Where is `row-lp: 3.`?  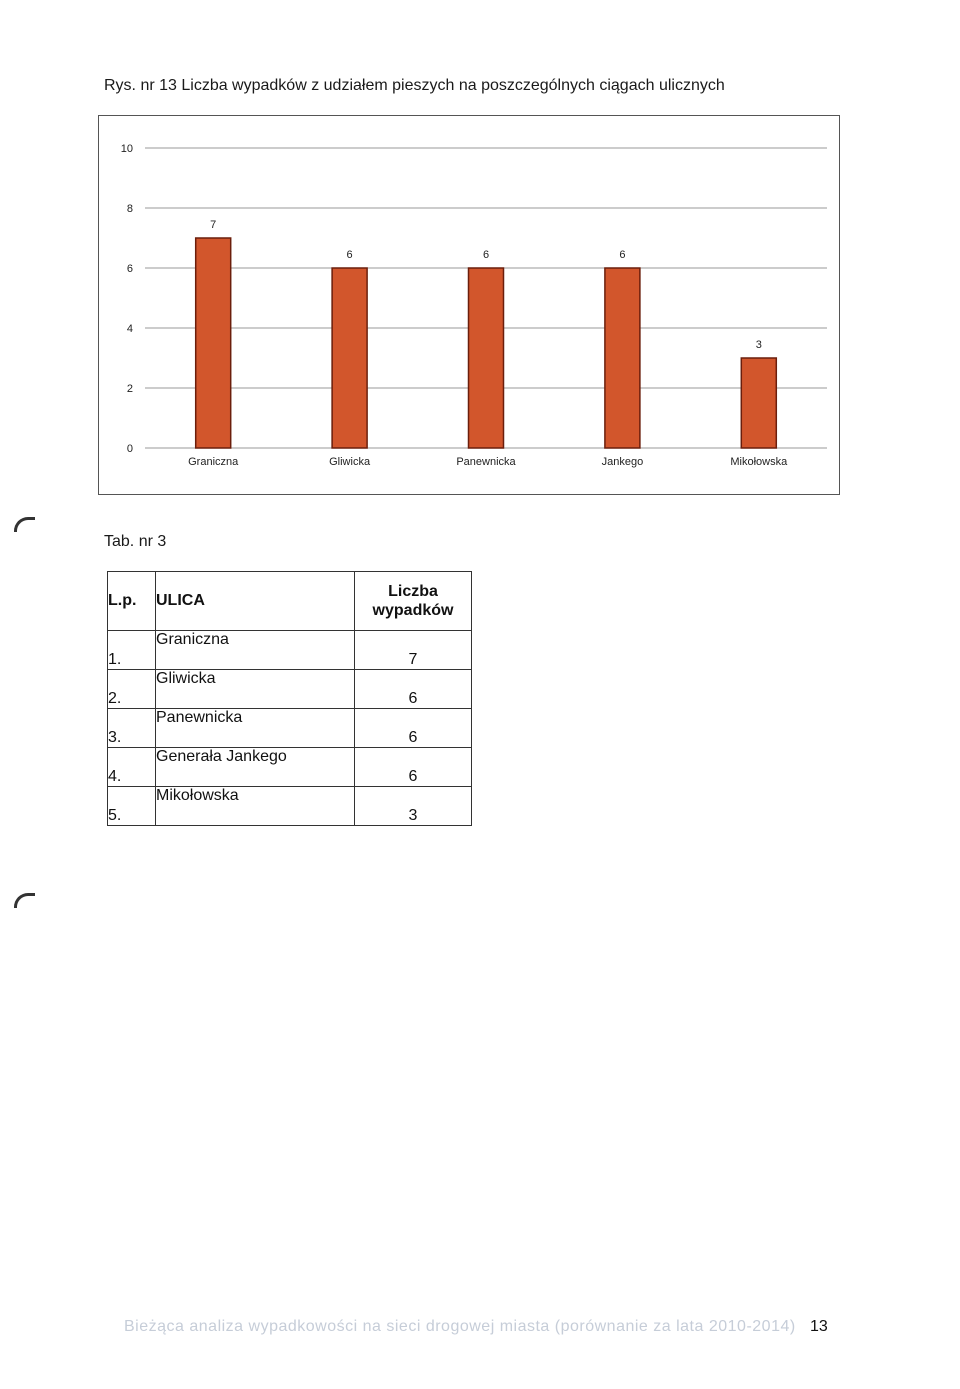 row-lp: 3. is located at coordinates (131, 728).